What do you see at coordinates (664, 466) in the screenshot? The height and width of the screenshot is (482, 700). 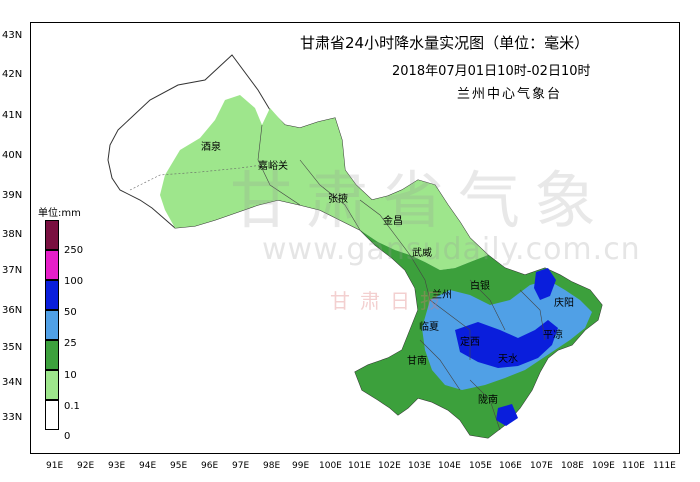 I see `lon-tick: 111E` at bounding box center [664, 466].